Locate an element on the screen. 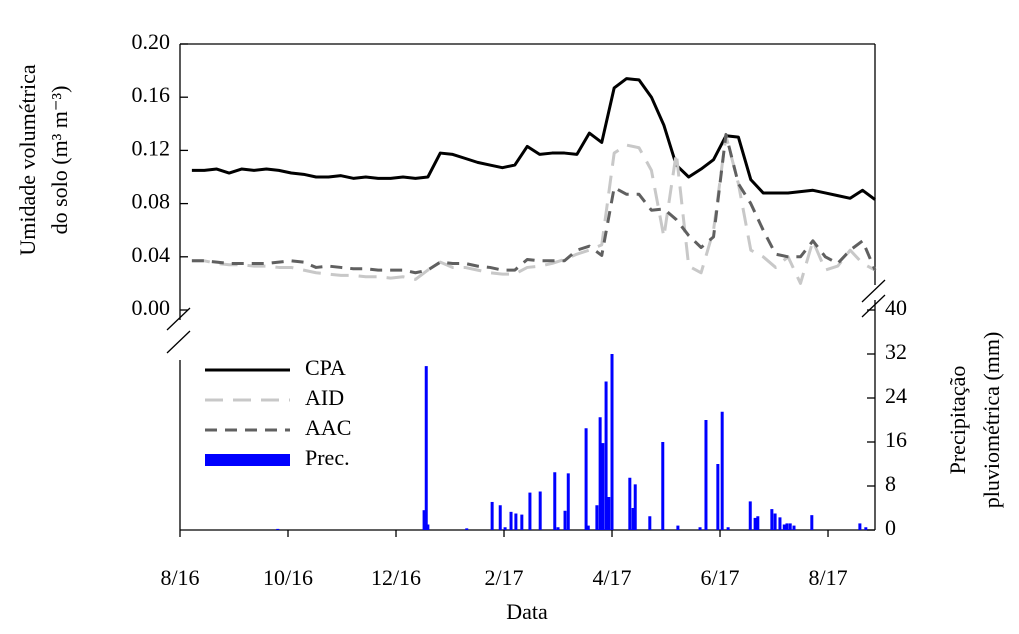  legend-label: AAC is located at coordinates (328, 427).